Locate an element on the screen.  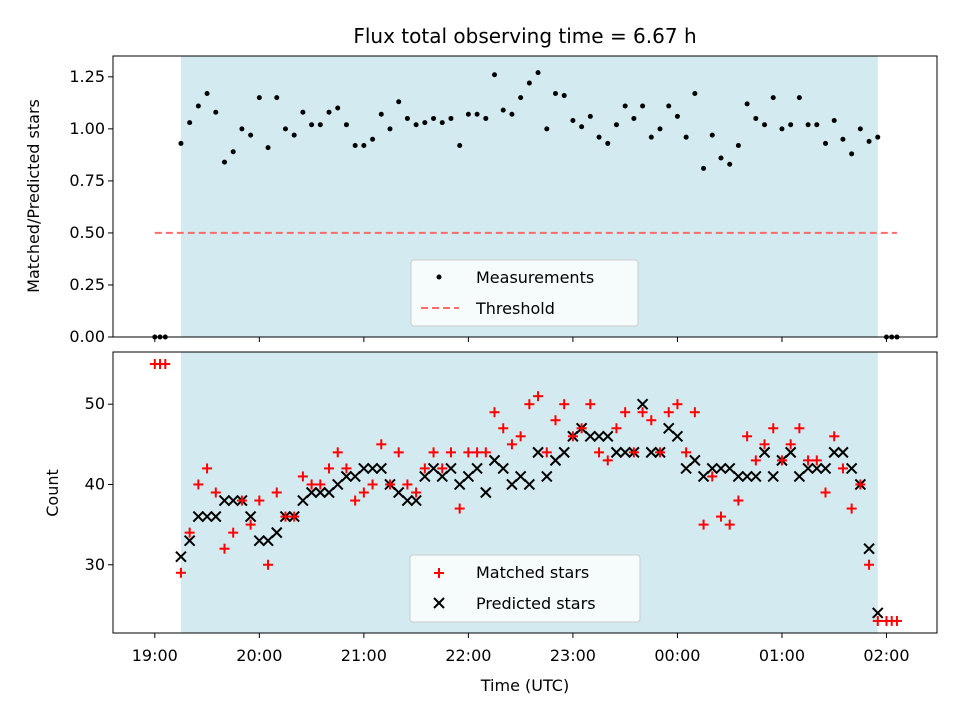
legend-threshold-label: Threshold is located at coordinates (515, 308).